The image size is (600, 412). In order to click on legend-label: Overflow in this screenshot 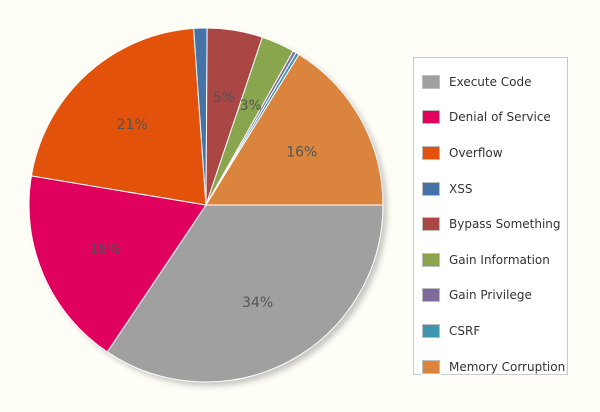, I will do `click(476, 152)`.